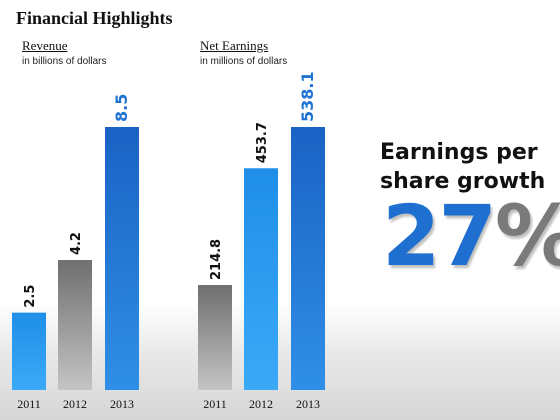 Image resolution: width=560 pixels, height=420 pixels. Describe the element at coordinates (215, 404) in the screenshot. I see `category-label-1-2011: 2011` at that location.